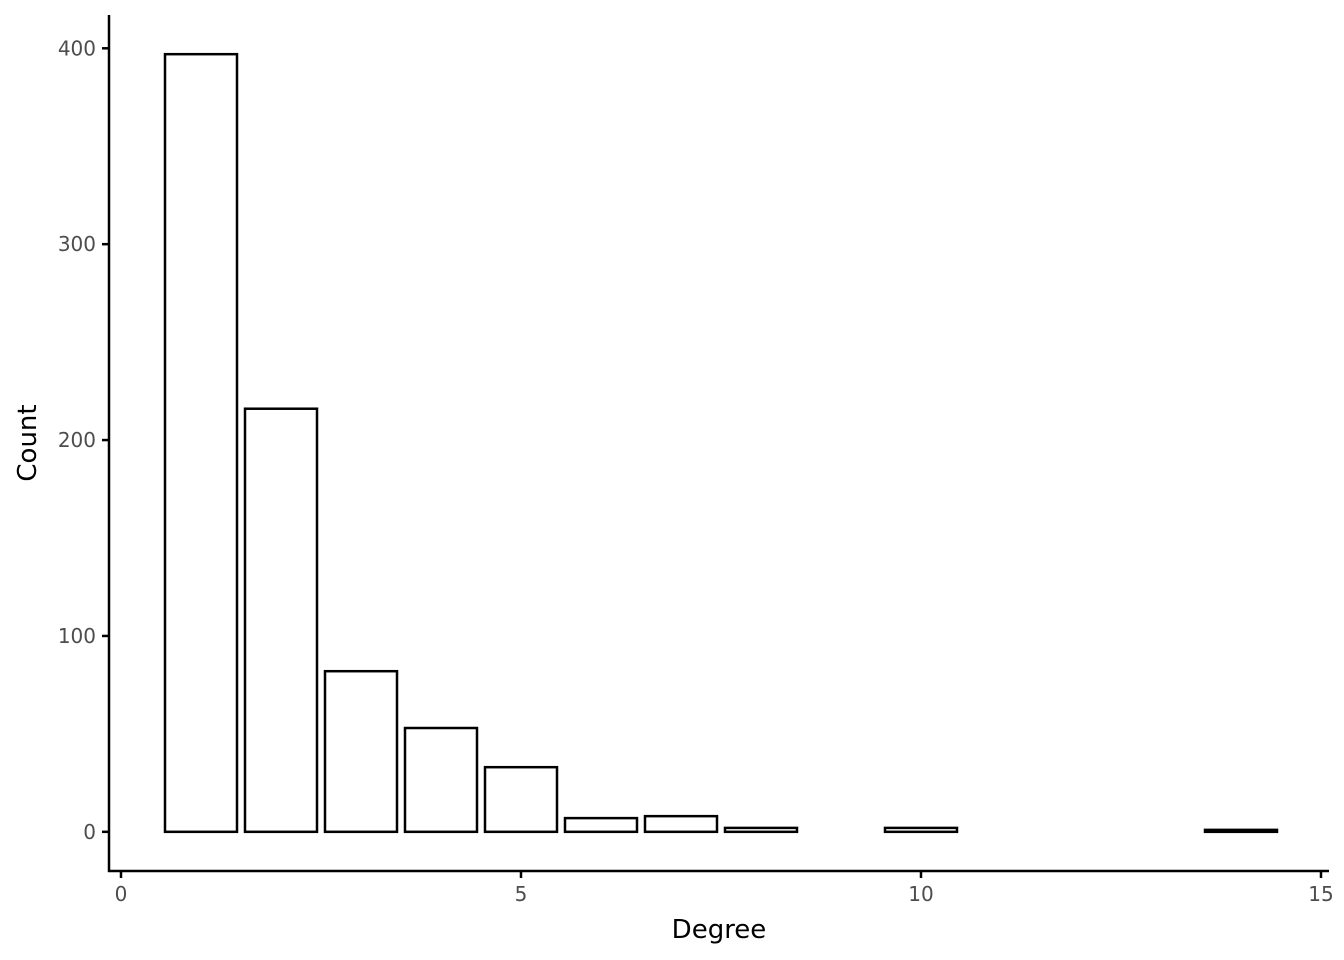 The image size is (1344, 960). What do you see at coordinates (724, 888) in the screenshot?
I see `x-ticks-group: 0 5 10 15` at bounding box center [724, 888].